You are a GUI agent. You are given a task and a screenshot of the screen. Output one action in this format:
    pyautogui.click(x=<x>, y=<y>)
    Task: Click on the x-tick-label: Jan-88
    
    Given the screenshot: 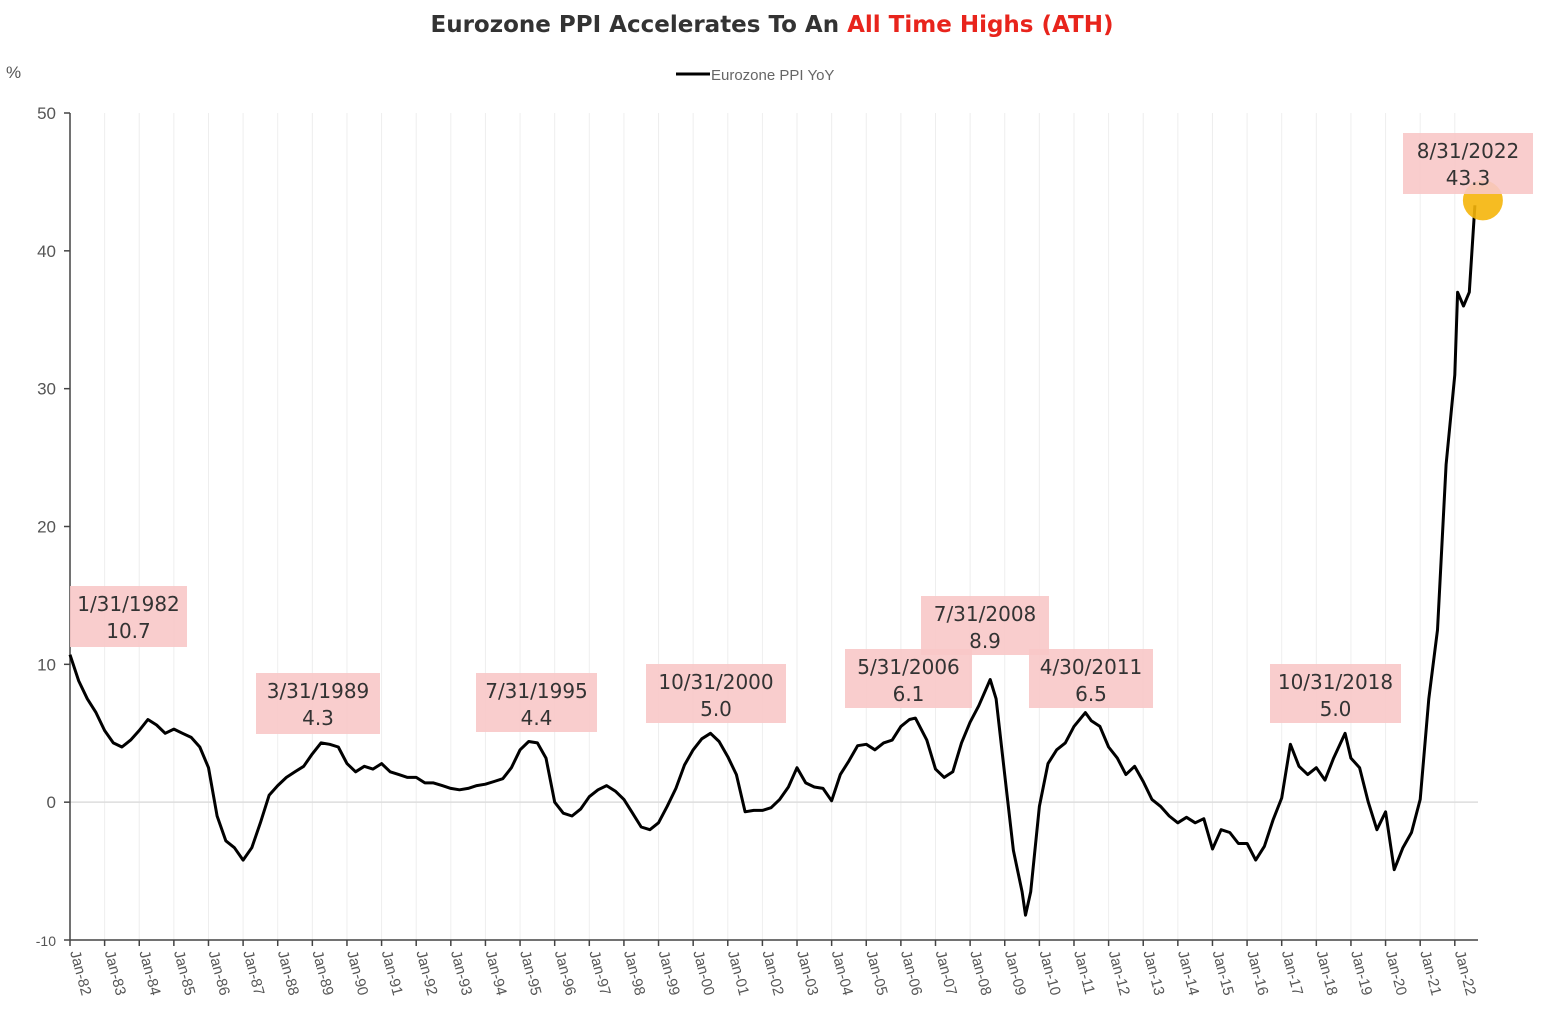 What is the action you would take?
    pyautogui.click(x=288, y=973)
    